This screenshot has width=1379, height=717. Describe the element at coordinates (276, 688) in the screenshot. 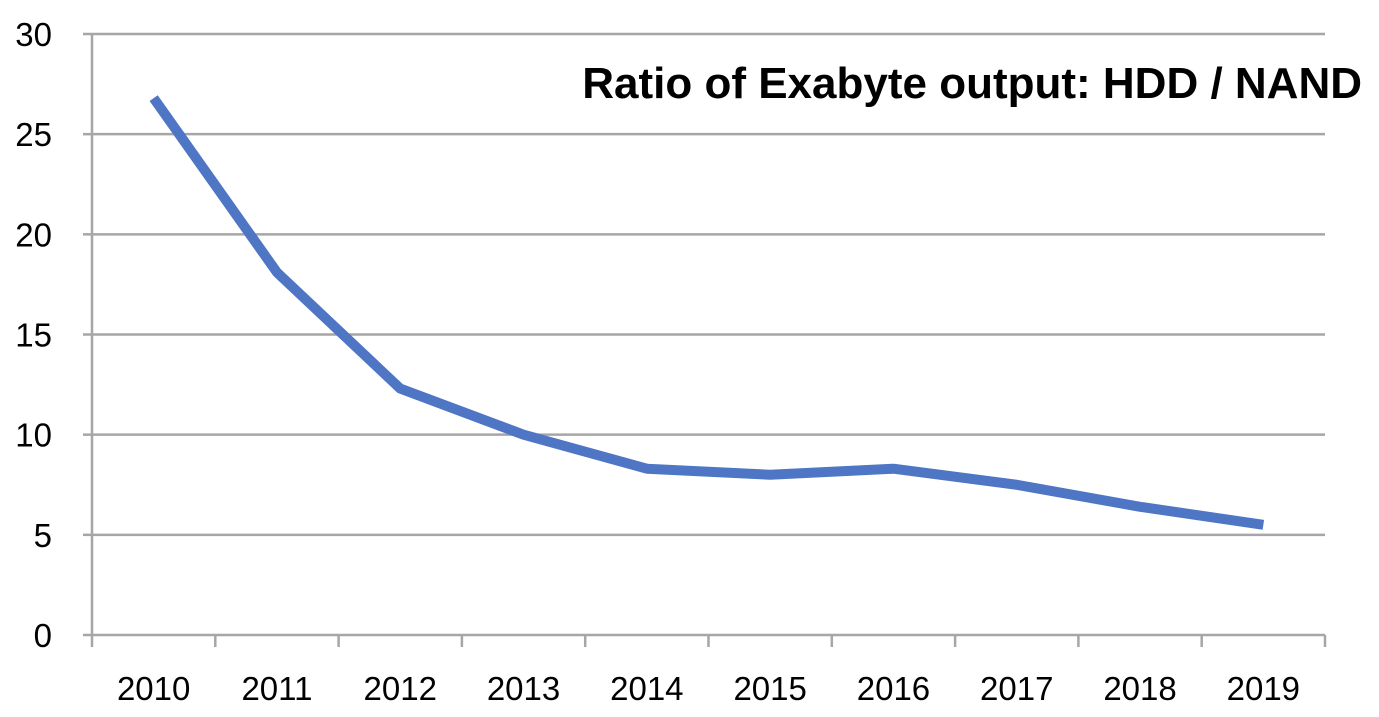

I see `x-tick-label: 2011` at that location.